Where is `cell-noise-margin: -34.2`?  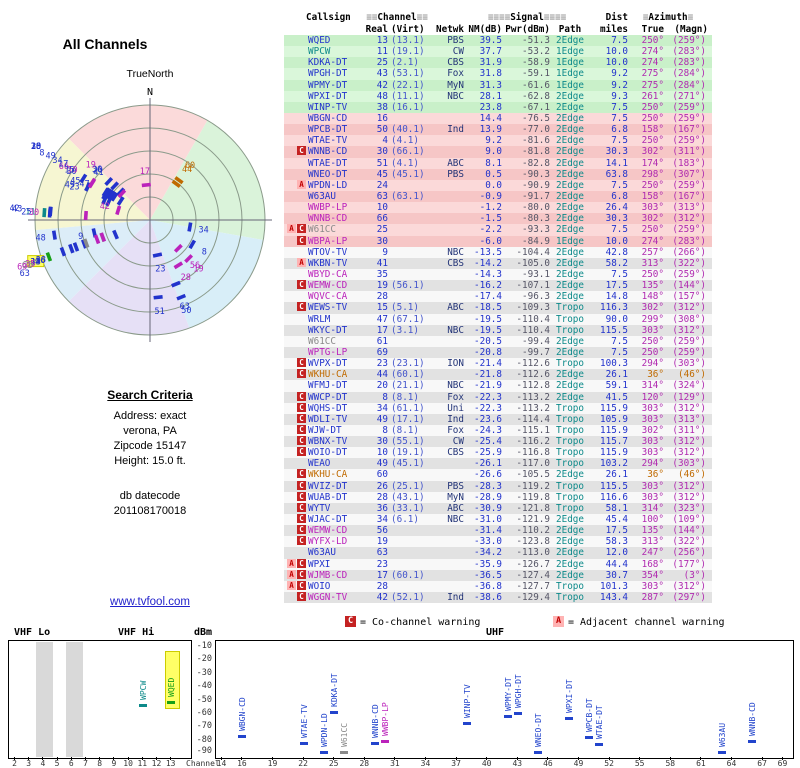 cell-noise-margin: -34.2 is located at coordinates (488, 553).